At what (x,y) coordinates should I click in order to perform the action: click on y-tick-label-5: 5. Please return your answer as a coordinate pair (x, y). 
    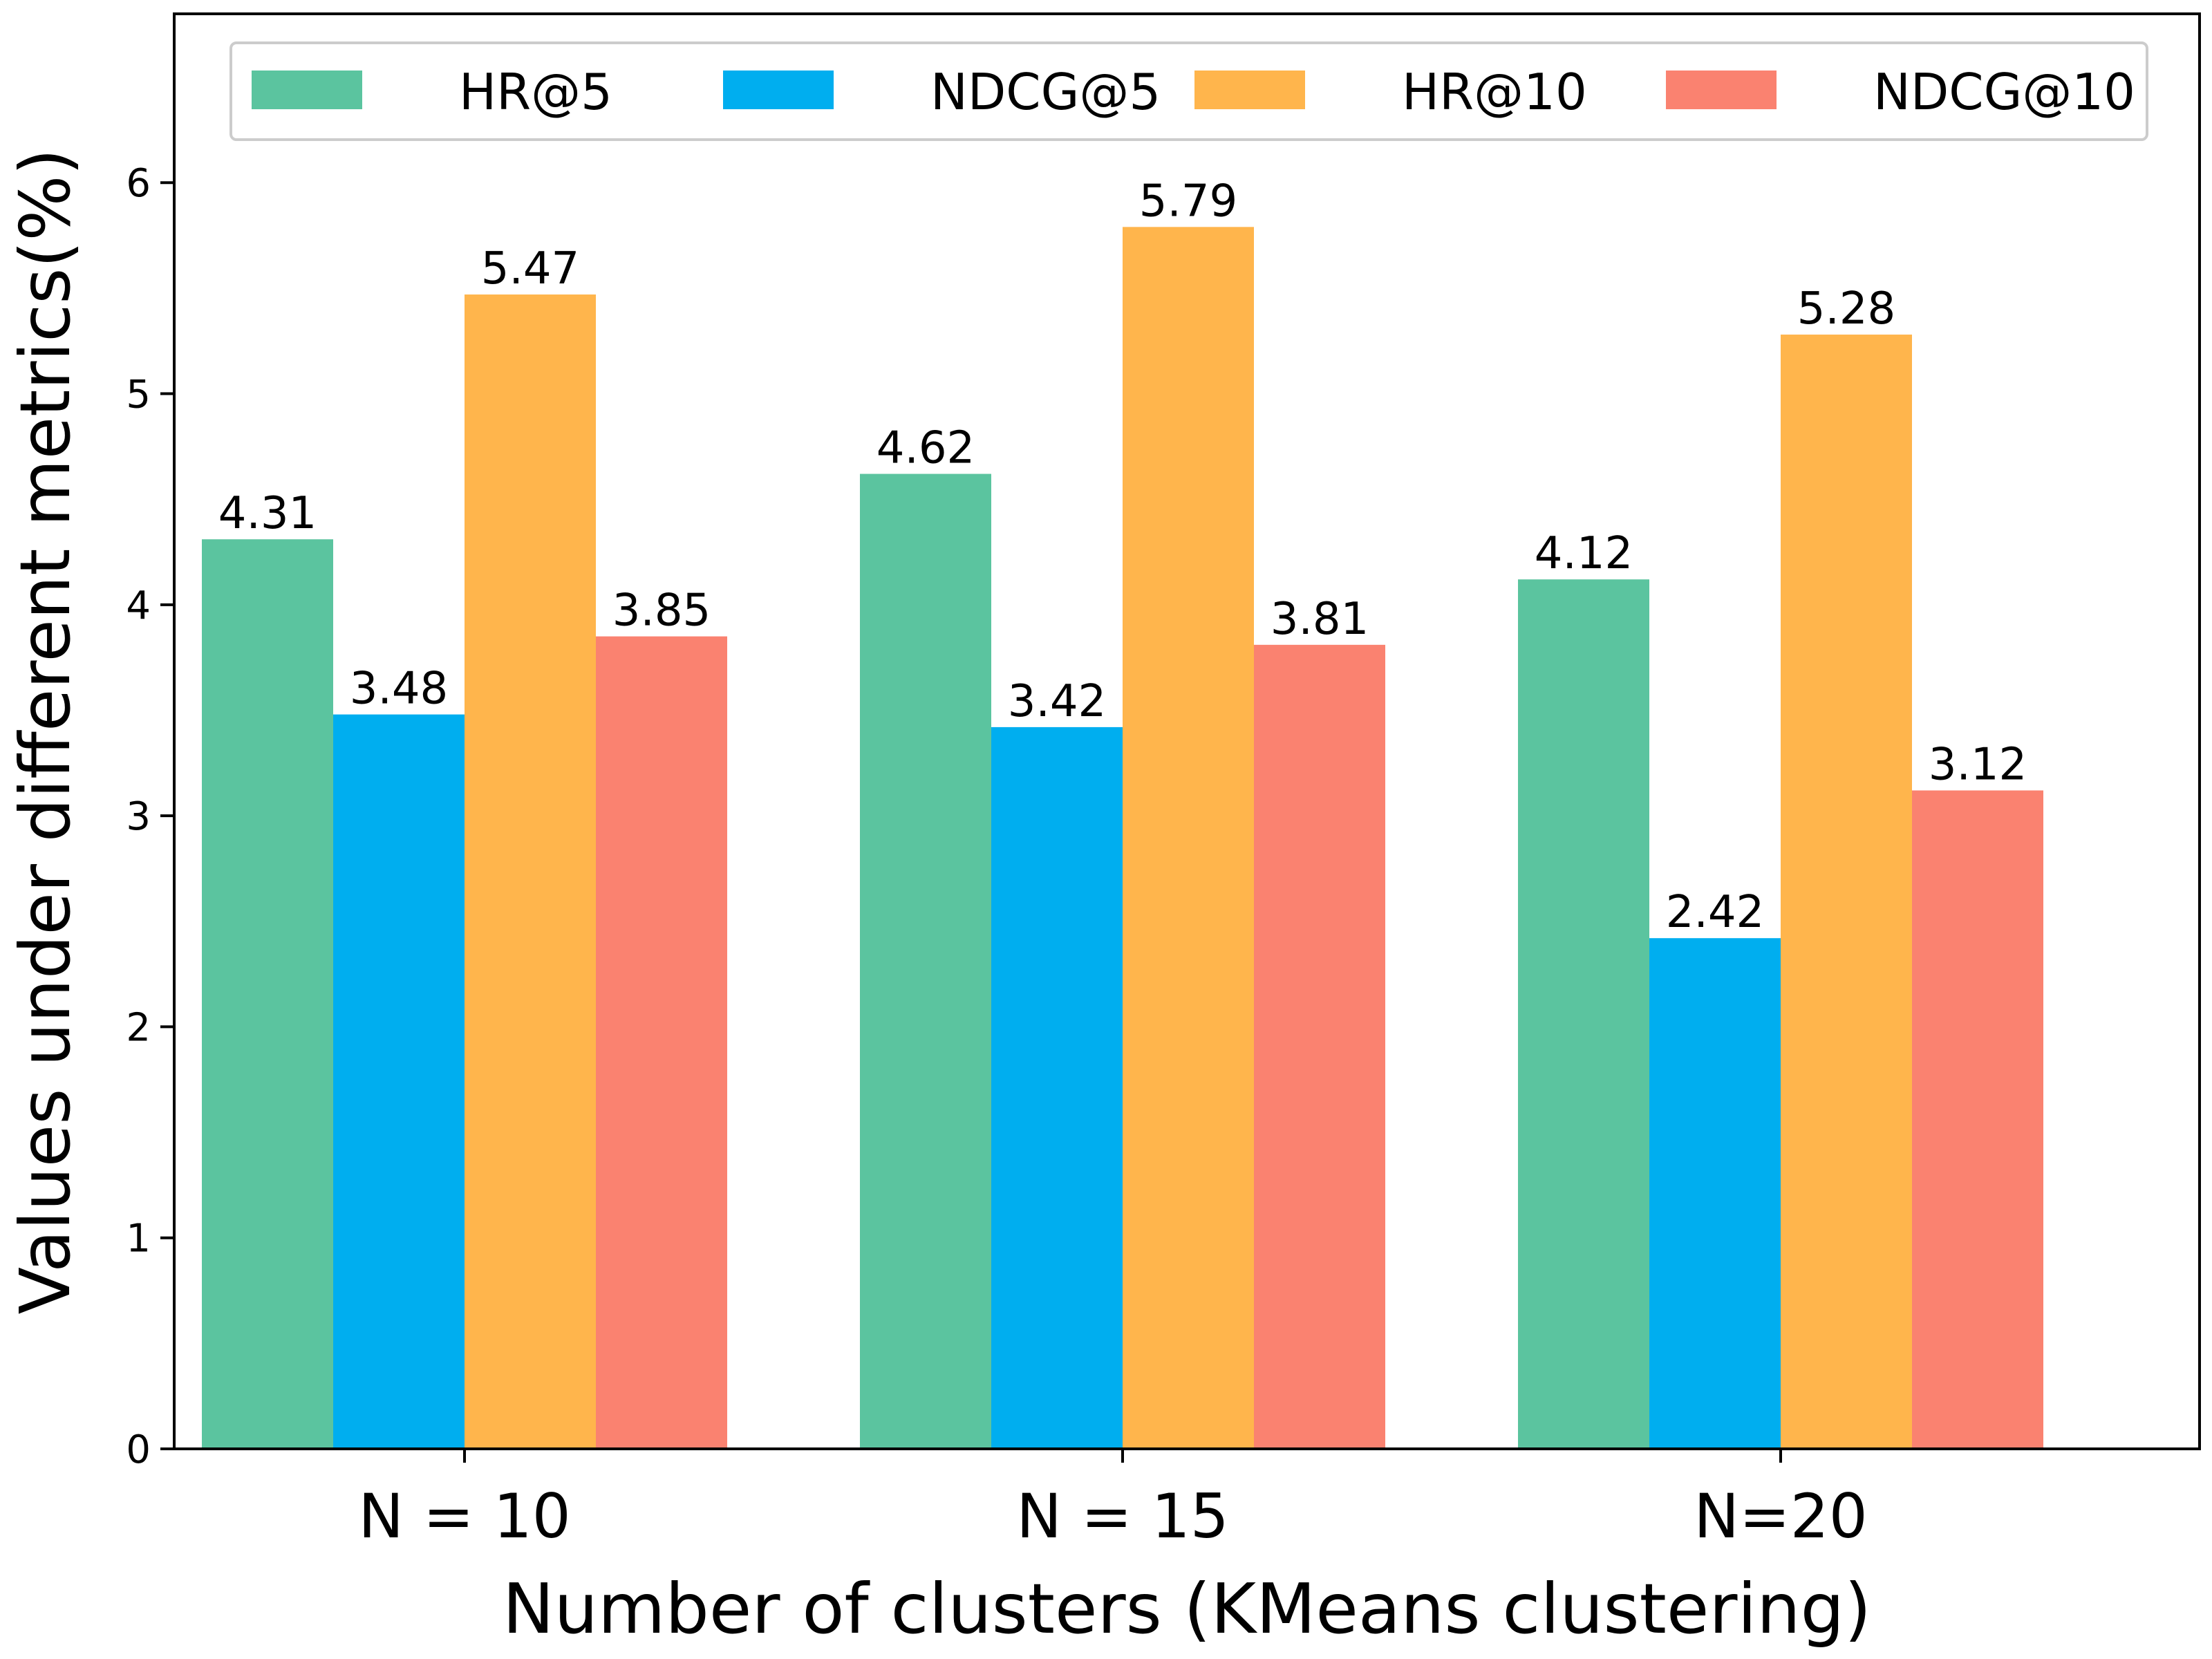
    Looking at the image, I should click on (138, 395).